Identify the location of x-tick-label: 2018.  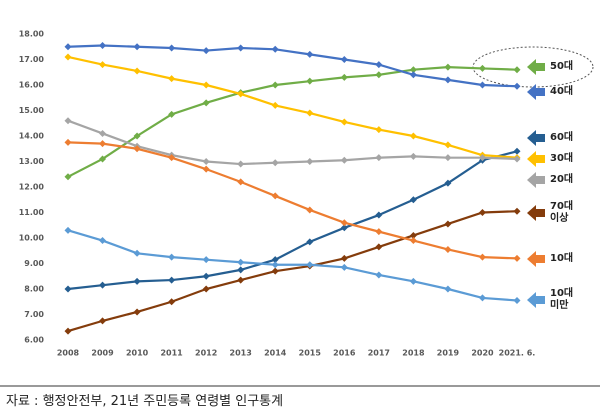
(413, 353).